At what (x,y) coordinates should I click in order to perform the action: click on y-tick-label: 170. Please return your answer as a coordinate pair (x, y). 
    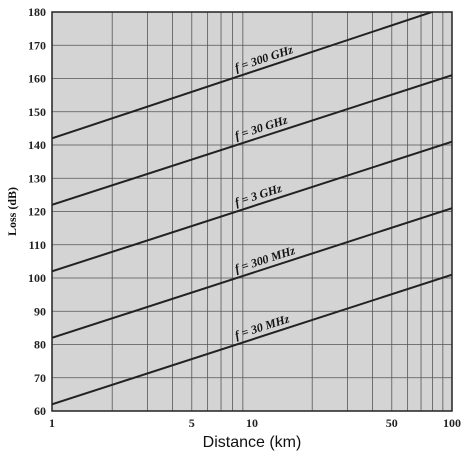
    Looking at the image, I should click on (37, 45).